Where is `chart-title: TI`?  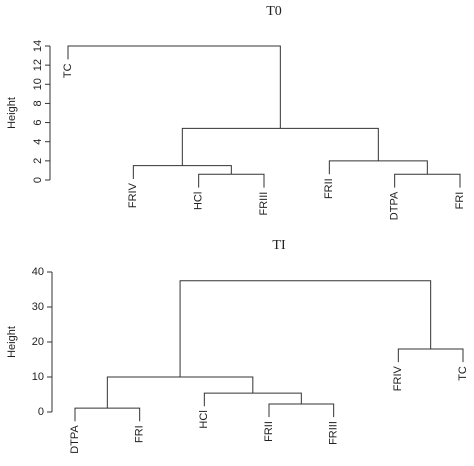
chart-title: TI is located at coordinates (279, 245).